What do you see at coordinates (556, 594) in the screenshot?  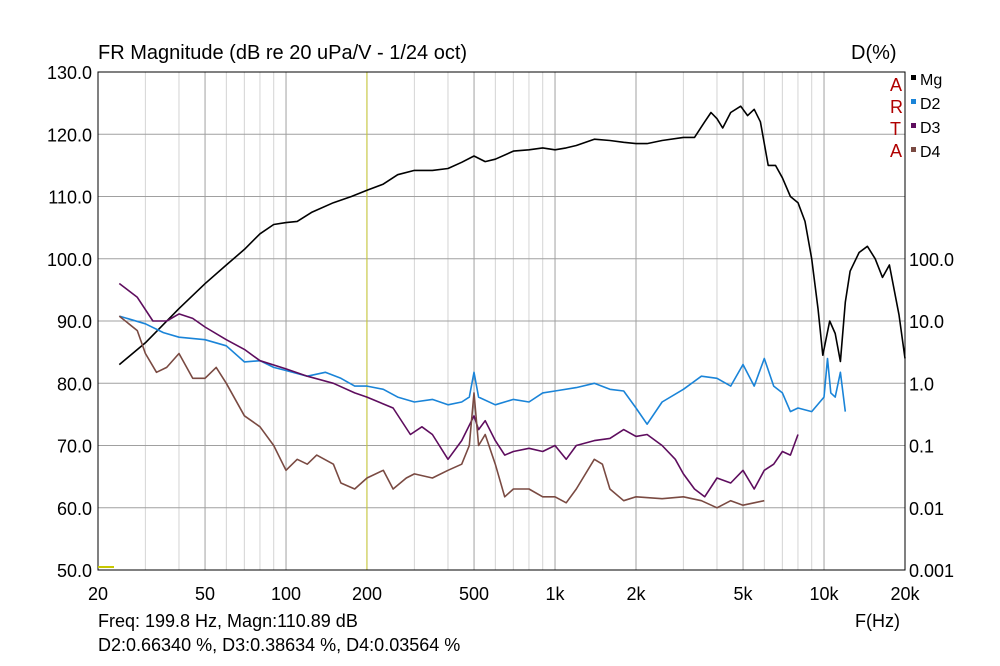 I see `x-tick-label: 1k` at bounding box center [556, 594].